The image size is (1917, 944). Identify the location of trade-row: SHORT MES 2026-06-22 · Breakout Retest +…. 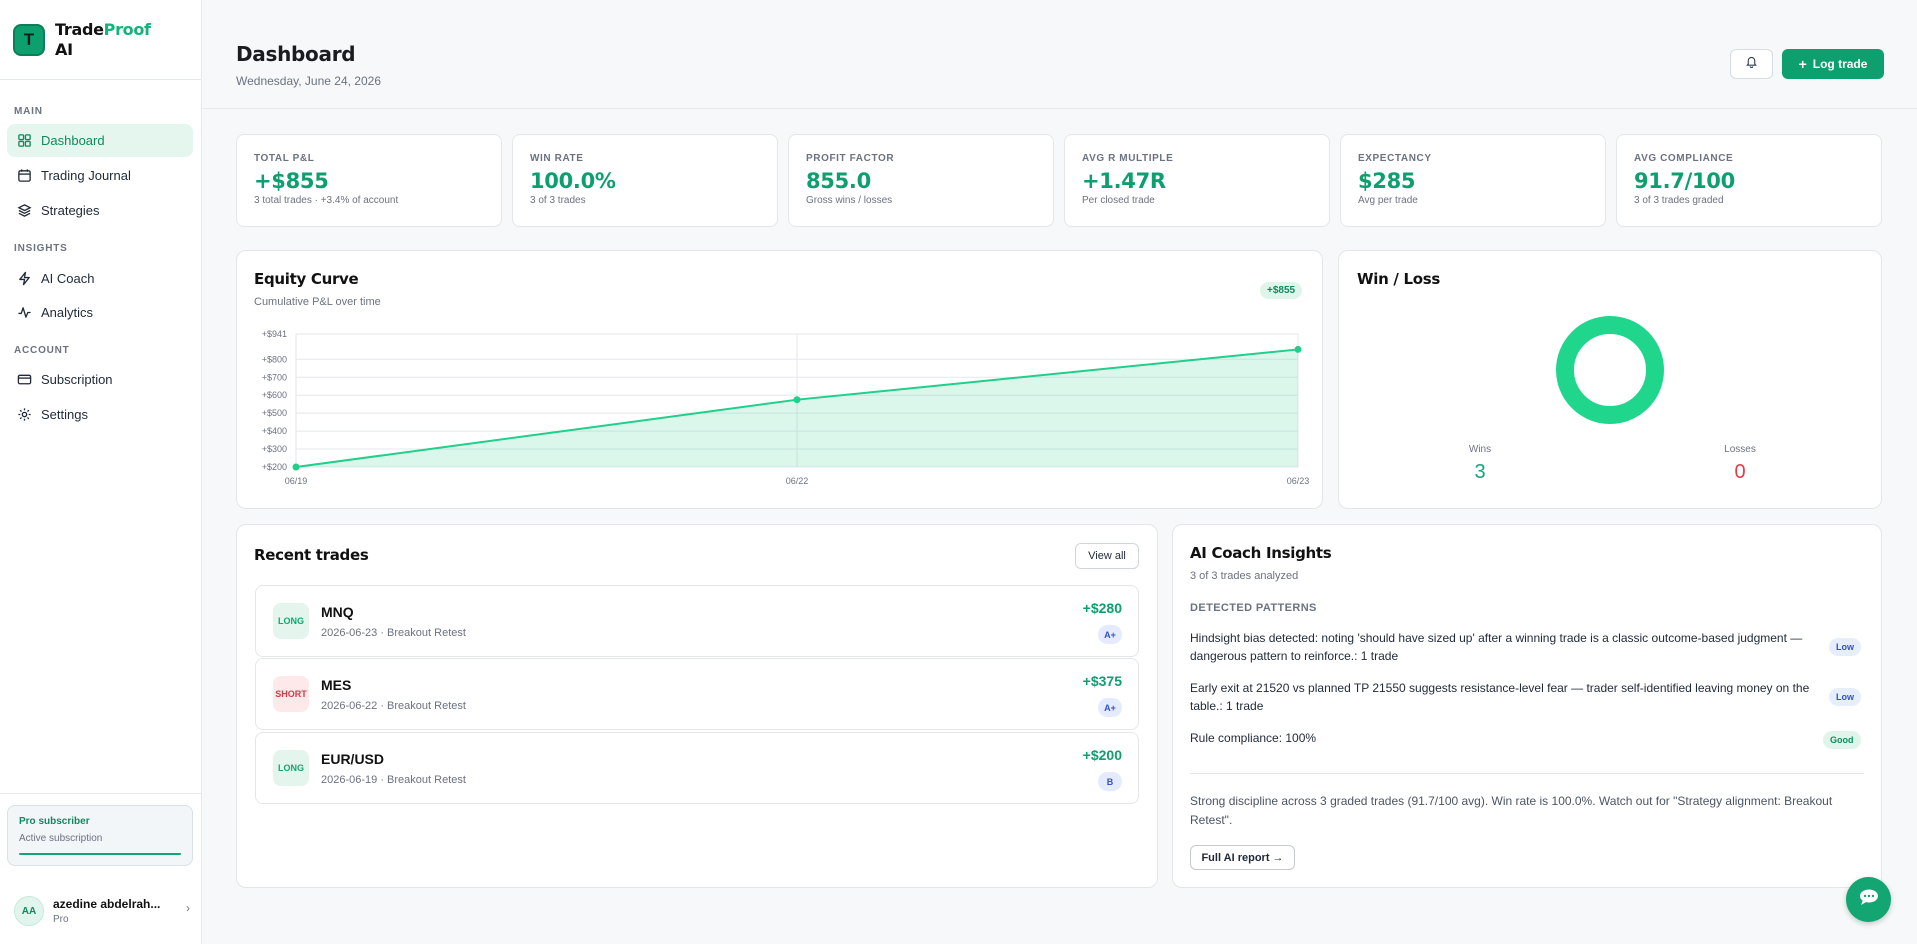
(697, 694).